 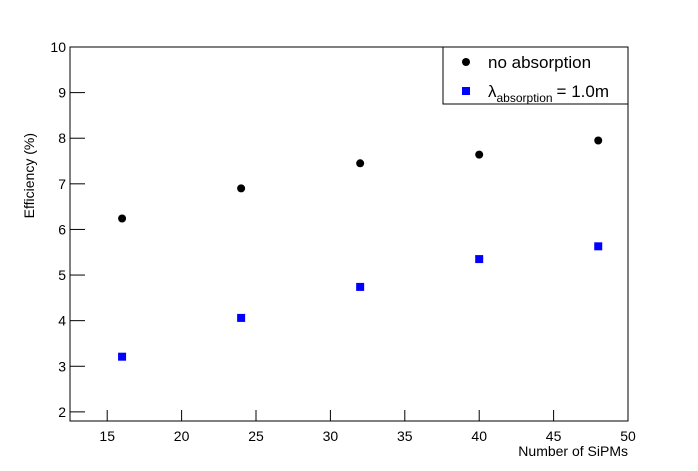 What do you see at coordinates (628, 436) in the screenshot?
I see `x-tick-label: 50` at bounding box center [628, 436].